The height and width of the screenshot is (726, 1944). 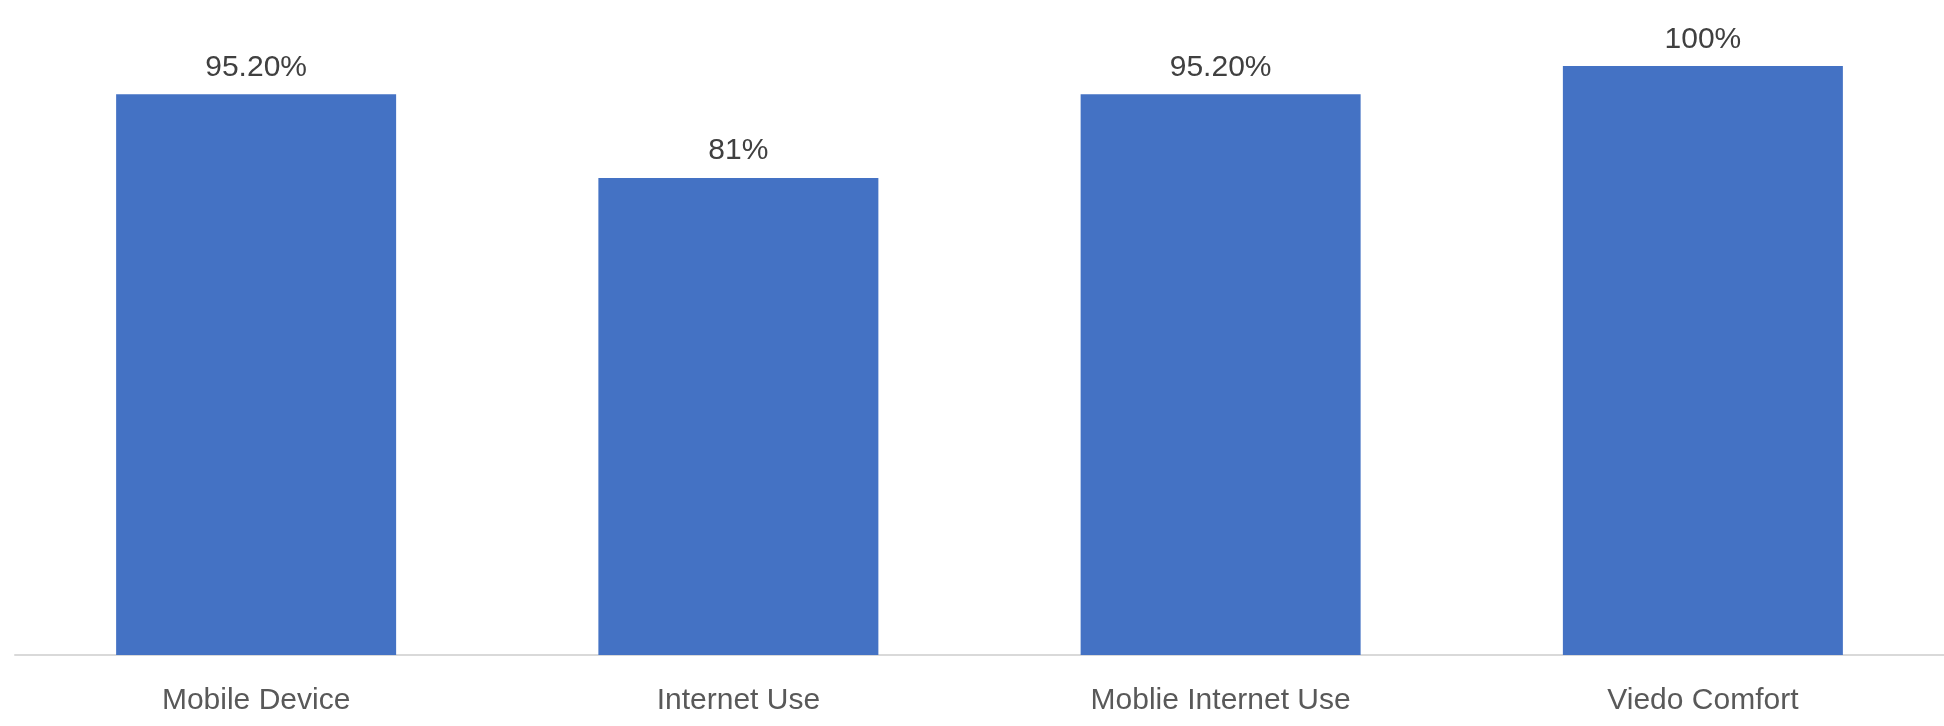 I want to click on data-label: 81%, so click(x=738, y=149).